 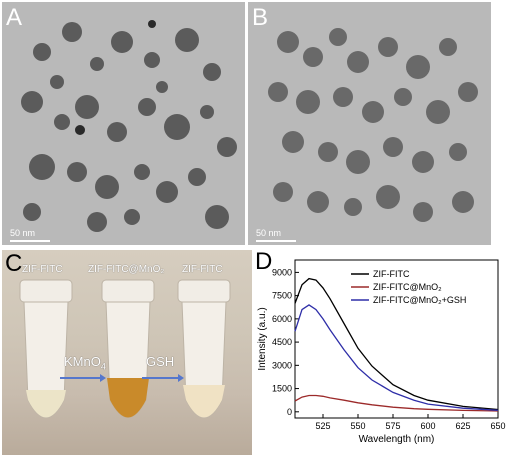 What do you see at coordinates (103, 366) in the screenshot?
I see `reagent-kmno4-subscript: 4` at bounding box center [103, 366].